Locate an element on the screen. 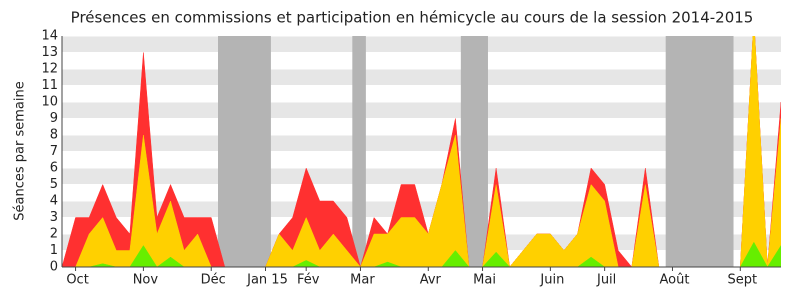  y-tick-label: 2 is located at coordinates (54, 234).